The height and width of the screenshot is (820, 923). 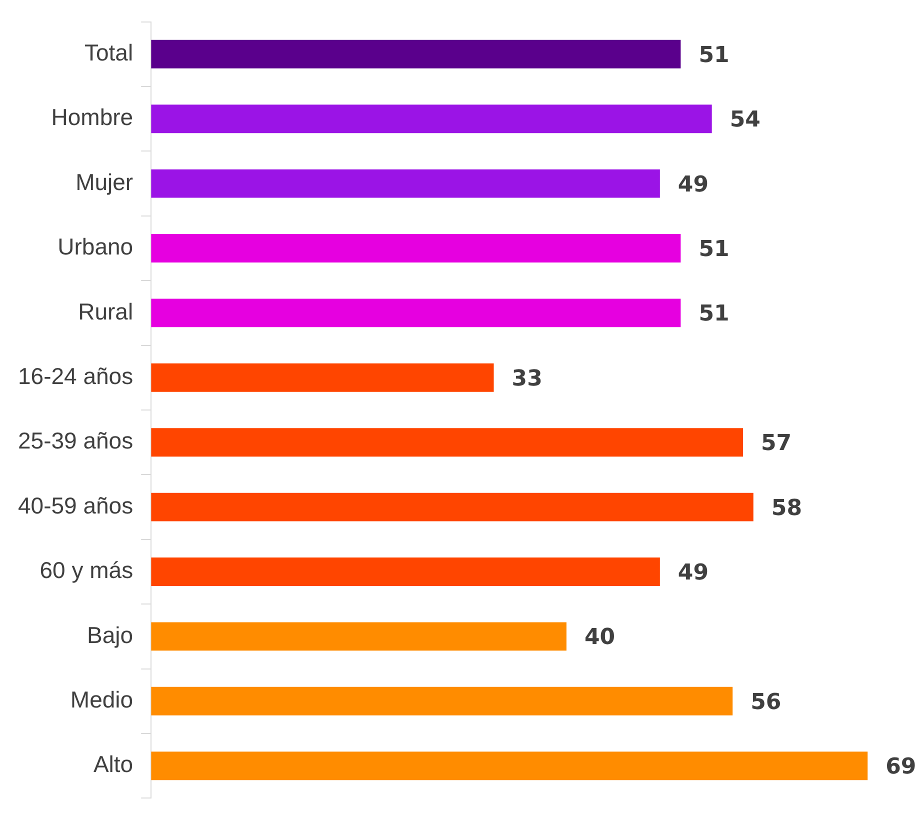 What do you see at coordinates (786, 508) in the screenshot?
I see `data-label: 58` at bounding box center [786, 508].